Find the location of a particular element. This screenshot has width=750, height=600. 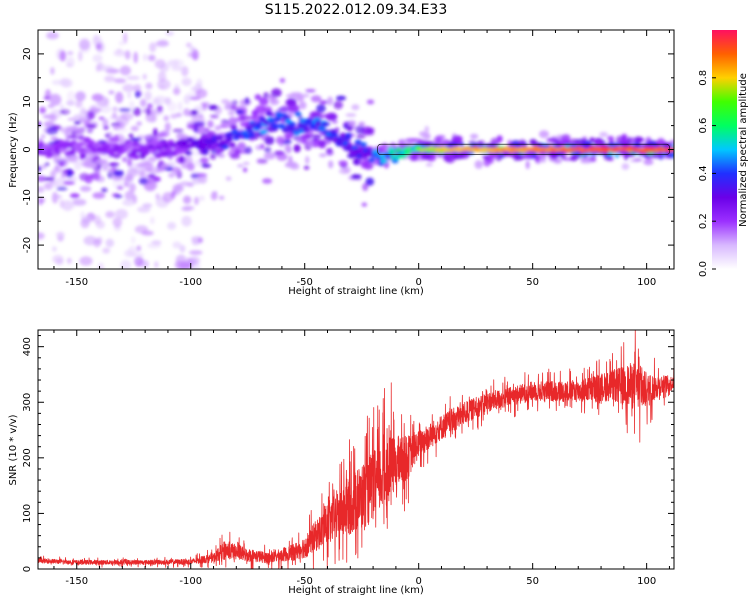

x-tick-label: -150 is located at coordinates (76, 282).